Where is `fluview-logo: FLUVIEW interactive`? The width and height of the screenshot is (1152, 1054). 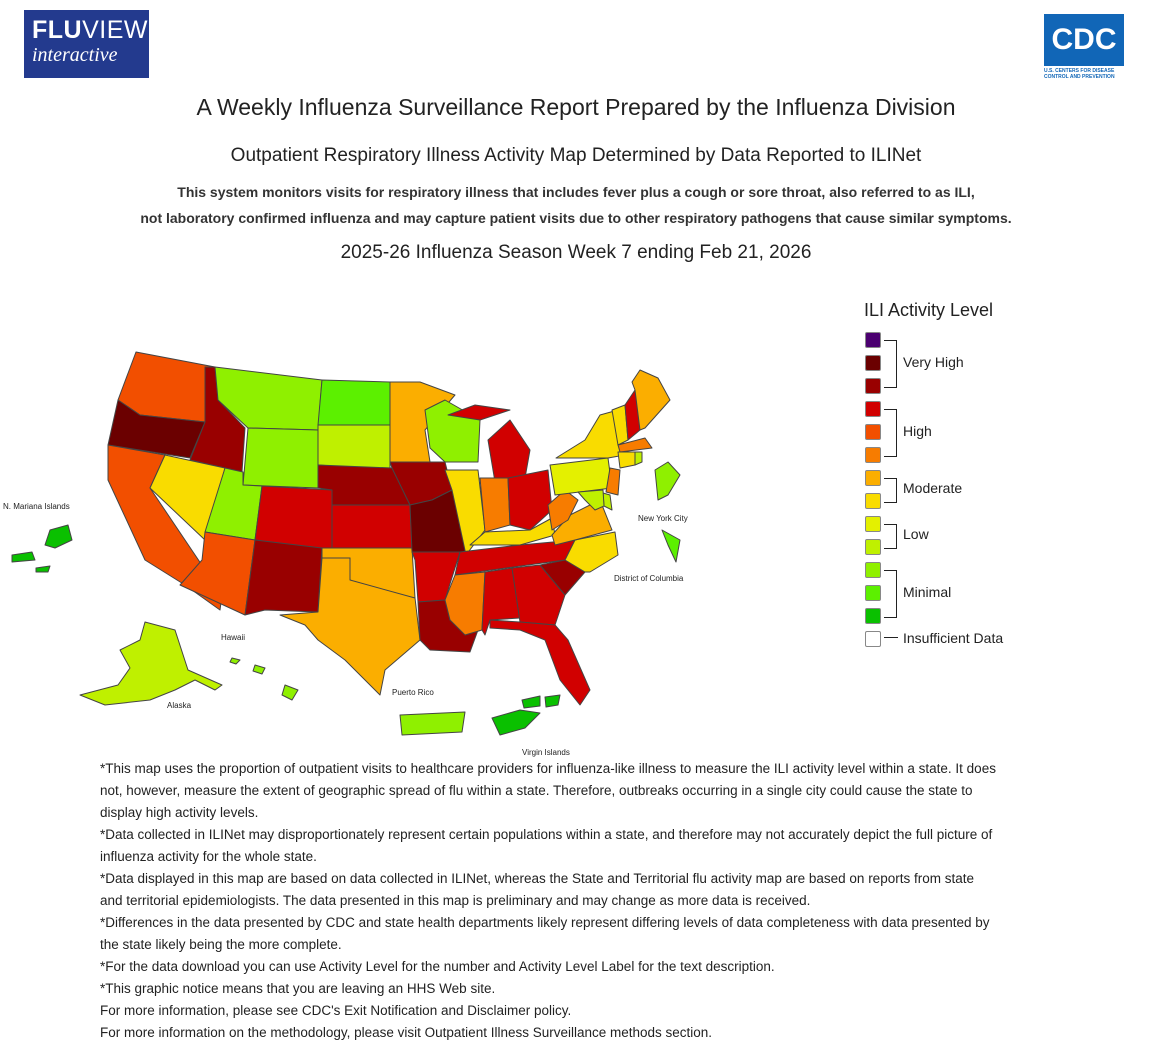
fluview-logo: FLUVIEW interactive is located at coordinates (86, 44).